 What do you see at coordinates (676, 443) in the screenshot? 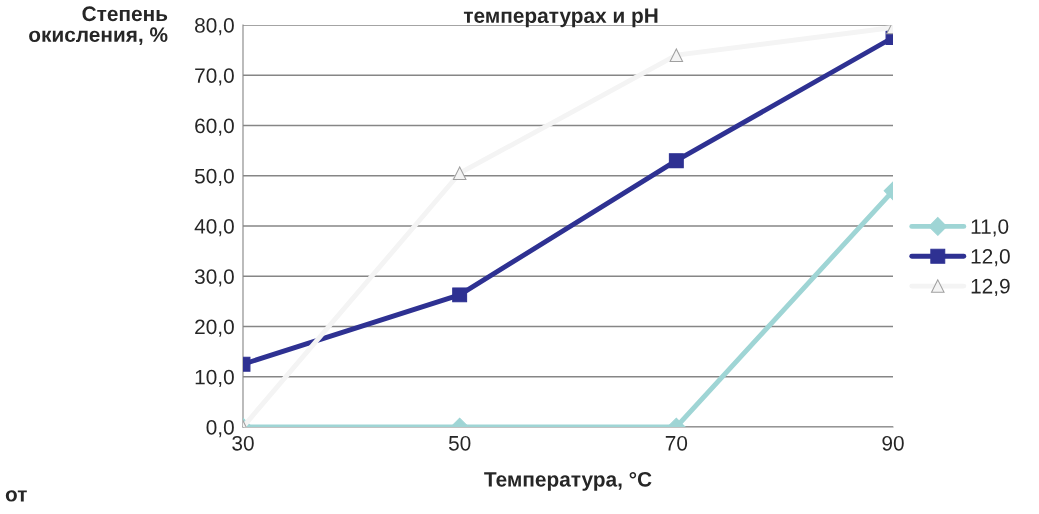
I see `x-tick-label: 70` at bounding box center [676, 443].